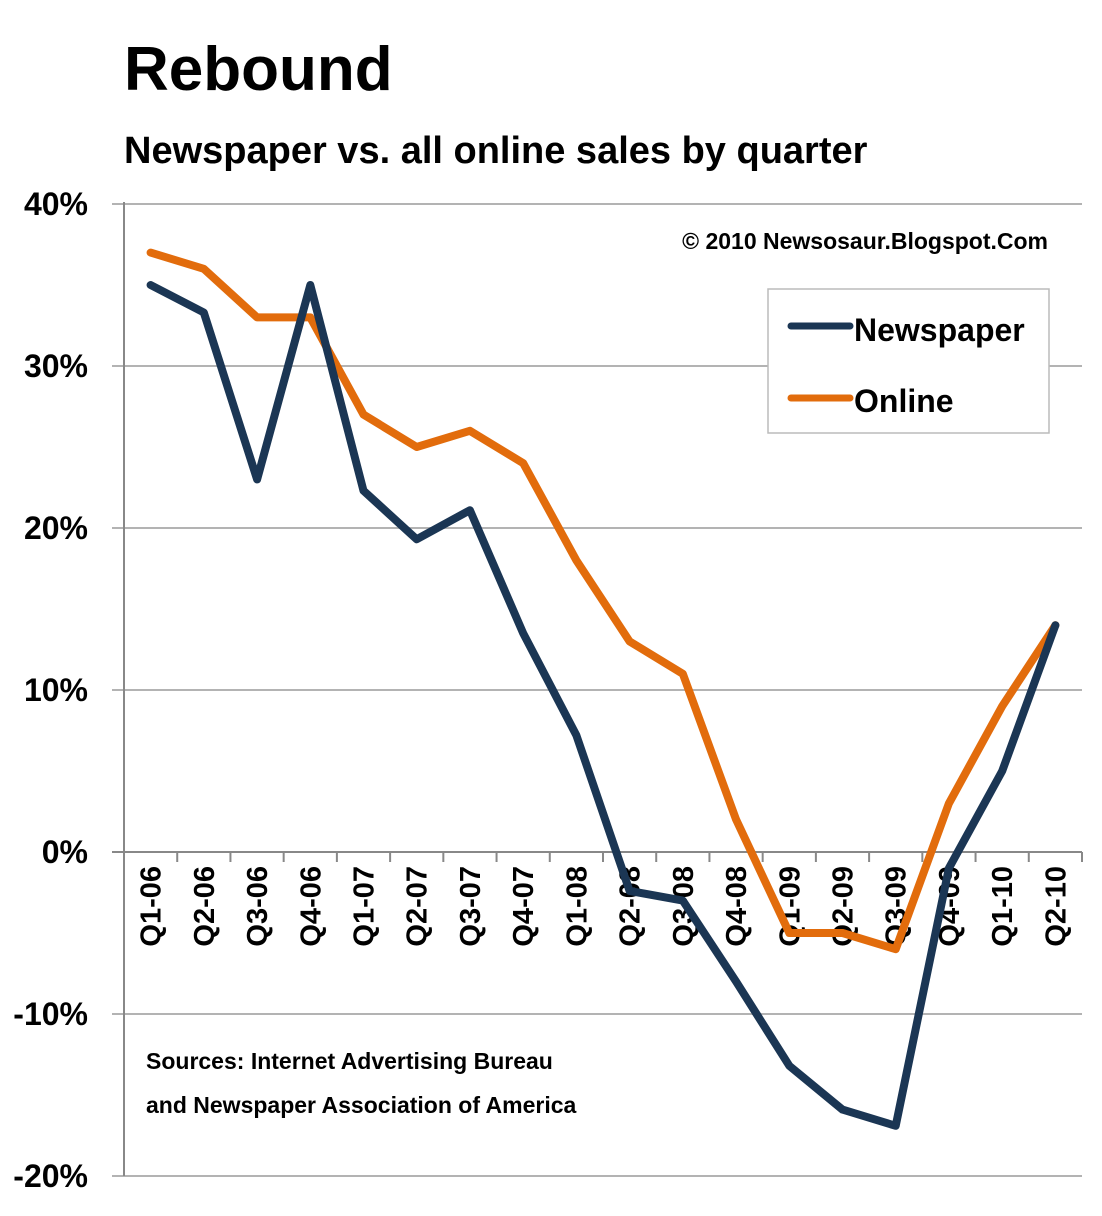 This screenshot has width=1102, height=1216. What do you see at coordinates (418, 906) in the screenshot?
I see `x-tick-label: Q2-07` at bounding box center [418, 906].